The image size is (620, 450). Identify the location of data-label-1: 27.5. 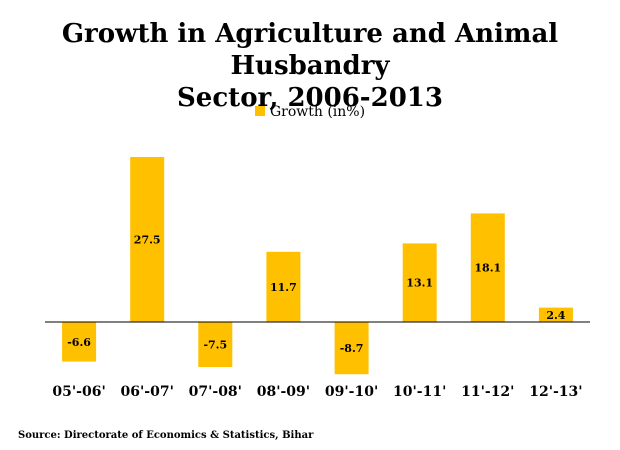
(147, 240).